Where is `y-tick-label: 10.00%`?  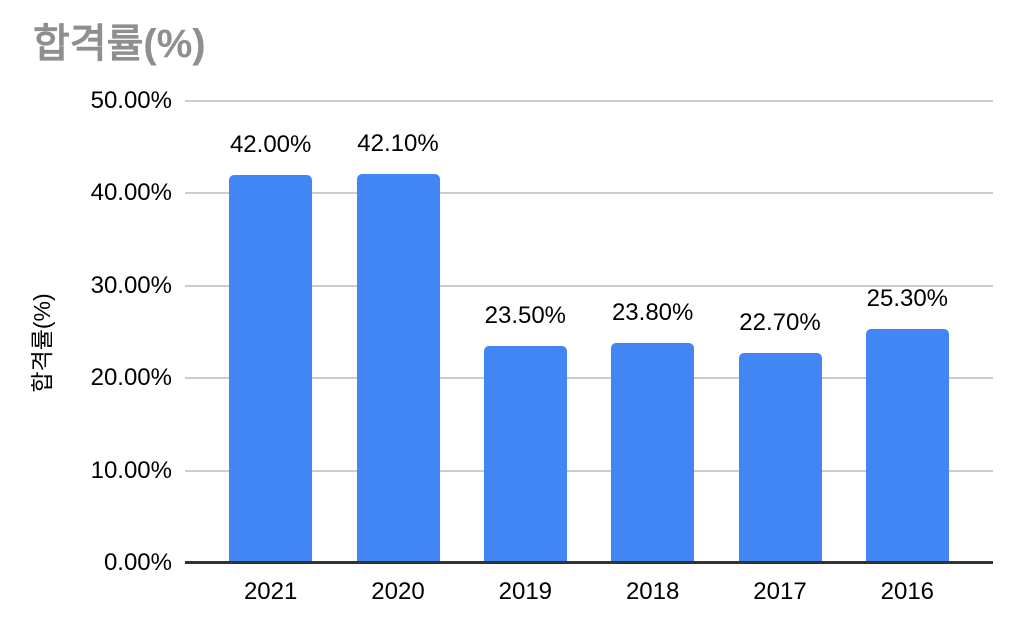 y-tick-label: 10.00% is located at coordinates (131, 470).